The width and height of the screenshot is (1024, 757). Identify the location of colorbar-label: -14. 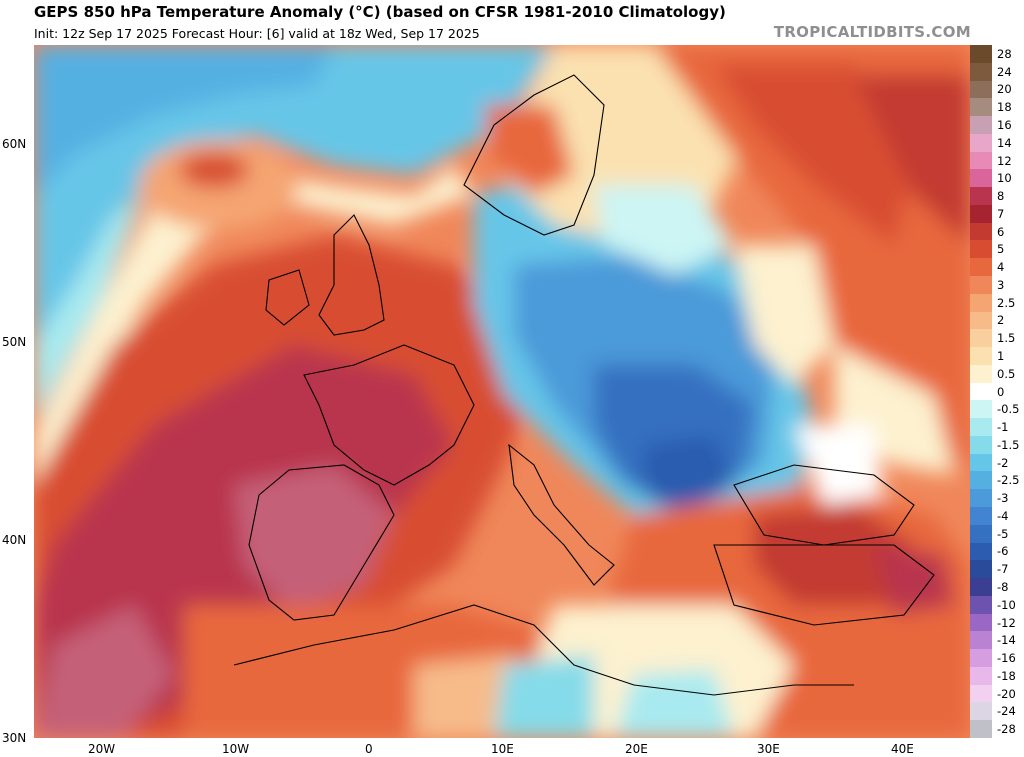
(1006, 640).